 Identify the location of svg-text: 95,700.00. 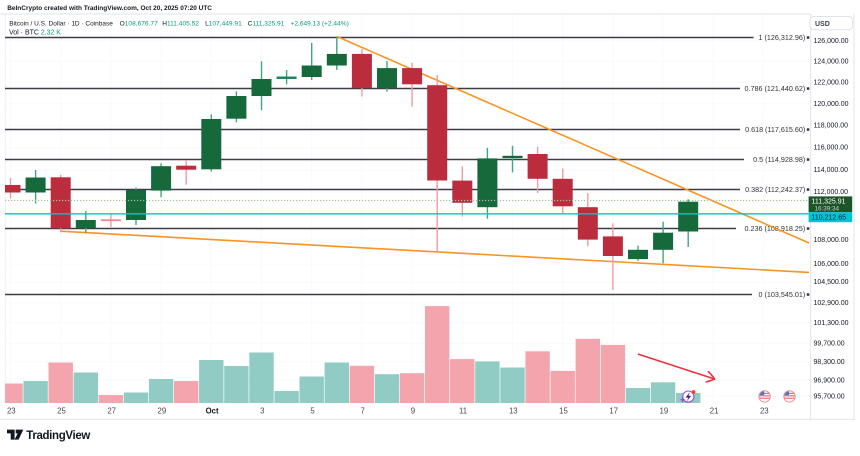
(829, 396).